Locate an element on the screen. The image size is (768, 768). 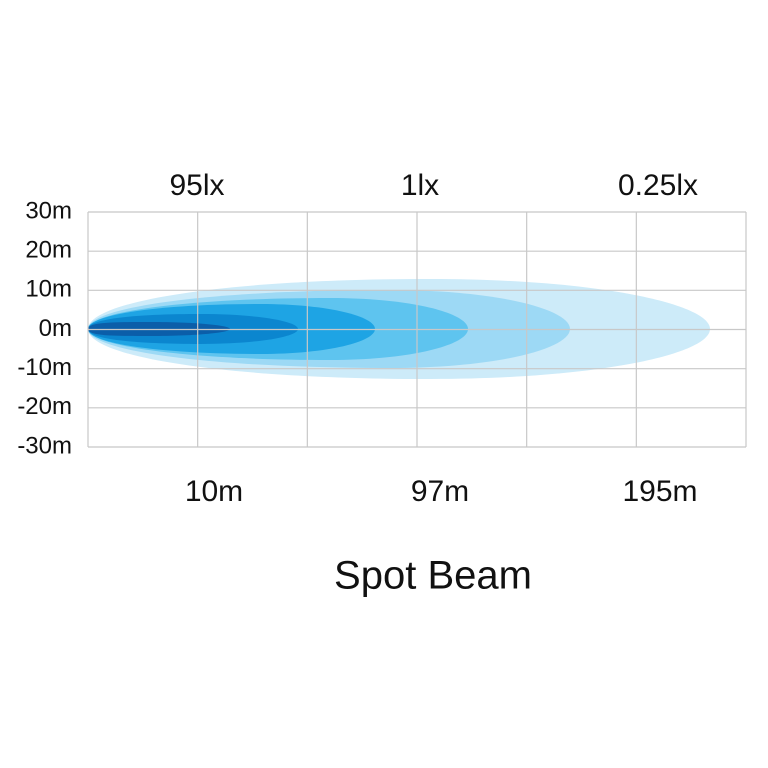
lux-label: 0.25lx is located at coordinates (658, 185).